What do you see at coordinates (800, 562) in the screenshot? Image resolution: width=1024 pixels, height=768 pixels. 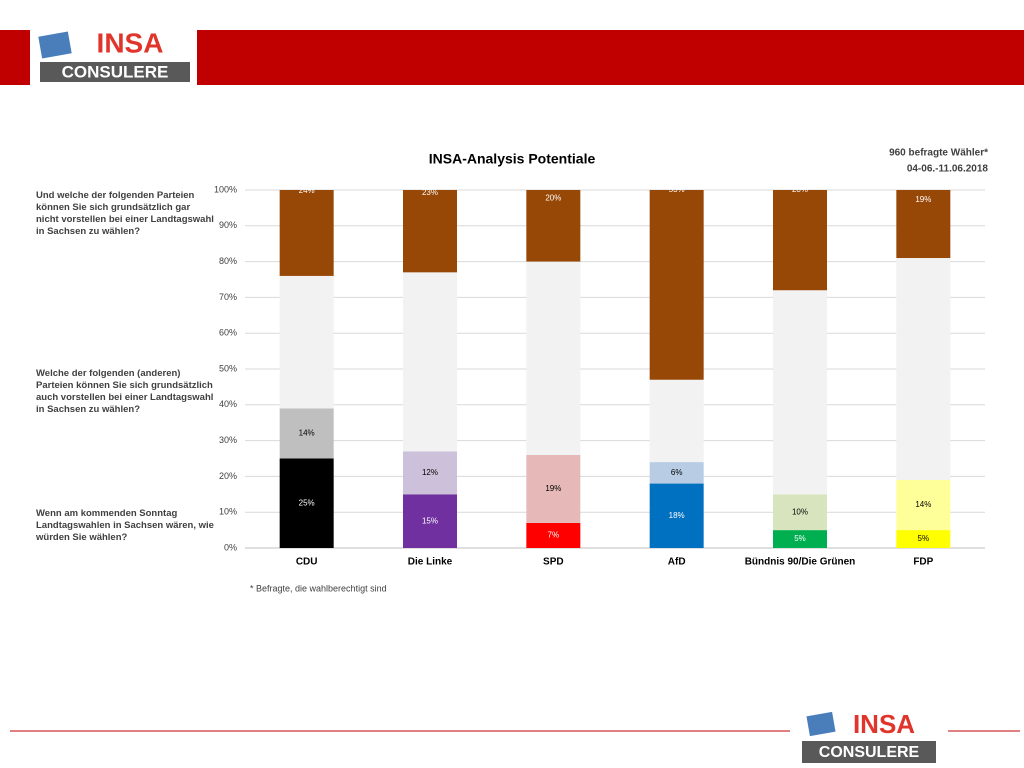 I see `x-tick-label: Bündnis 90/Die Grünen` at bounding box center [800, 562].